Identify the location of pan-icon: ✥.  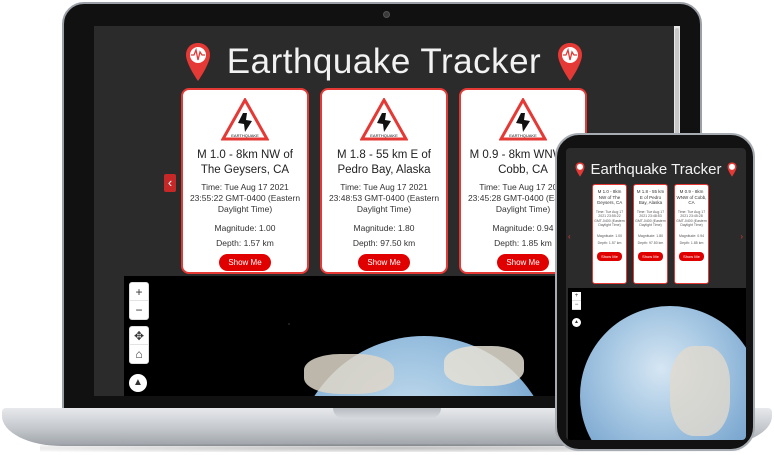
(139, 336).